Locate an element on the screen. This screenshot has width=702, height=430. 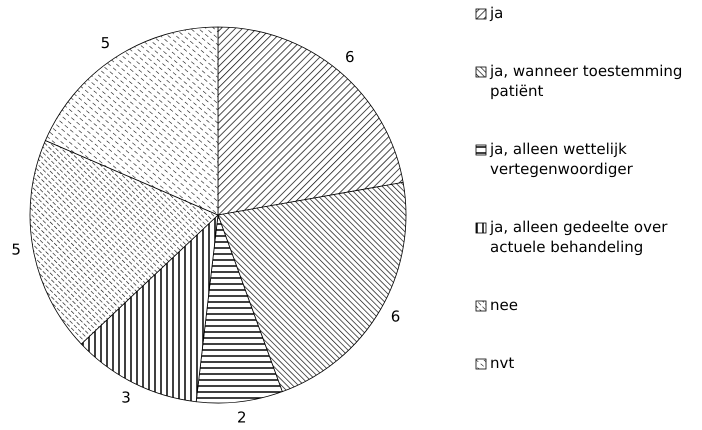
data-label: 2 is located at coordinates (242, 417).